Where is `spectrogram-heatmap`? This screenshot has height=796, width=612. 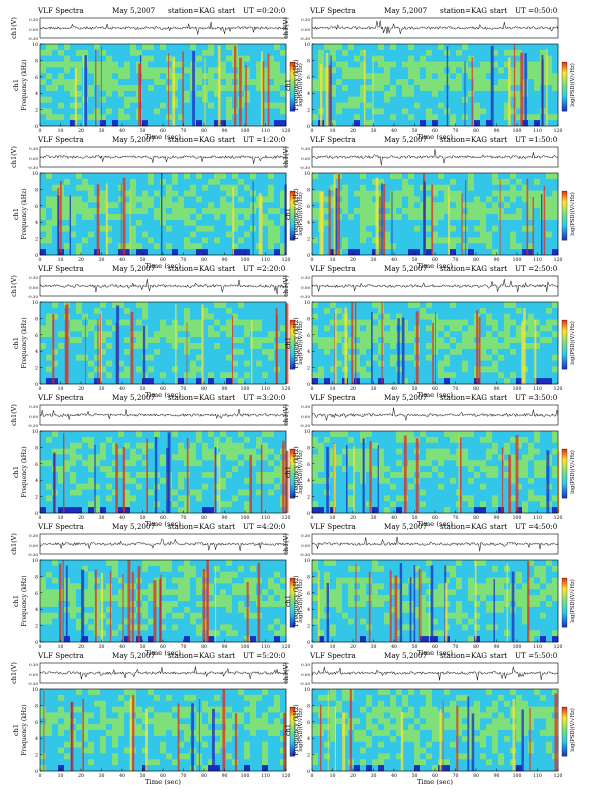 spectrogram-heatmap is located at coordinates (163, 85).